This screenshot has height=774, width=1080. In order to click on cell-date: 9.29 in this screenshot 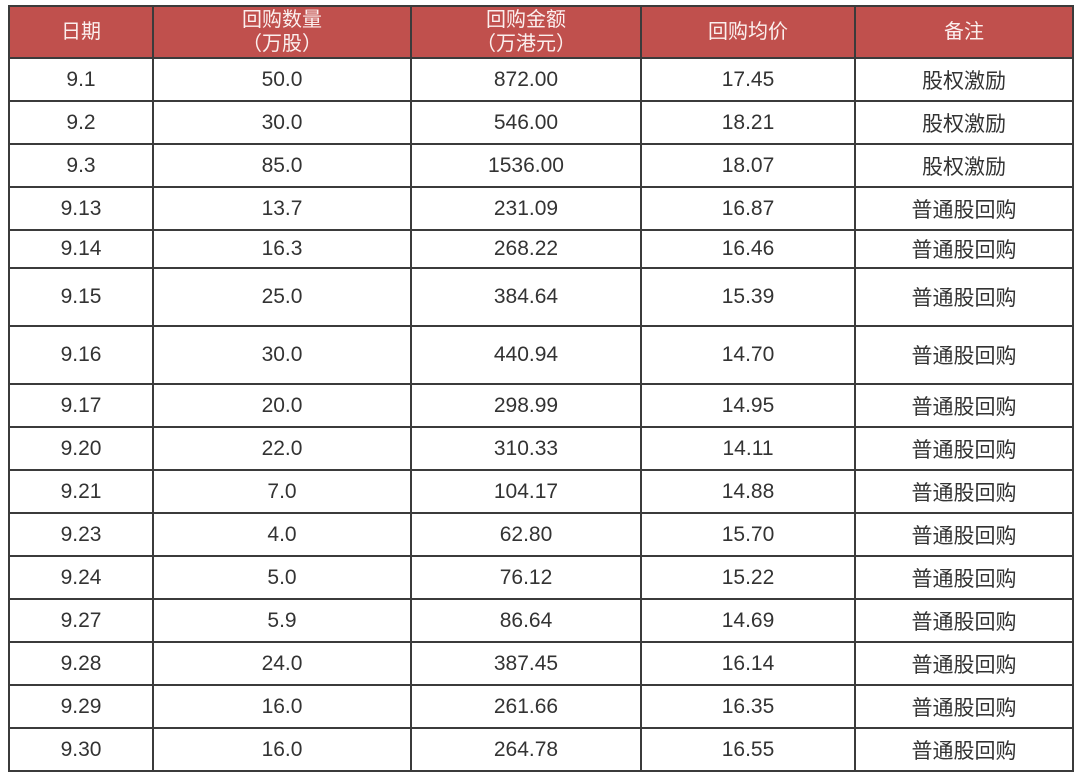, I will do `click(81, 706)`.